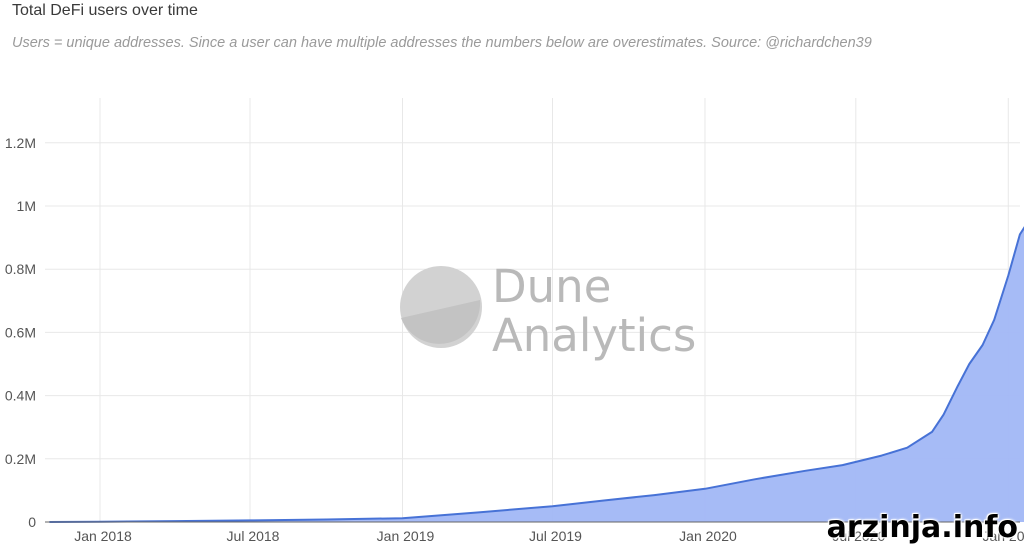 The width and height of the screenshot is (1024, 547). Describe the element at coordinates (594, 335) in the screenshot. I see `watermark-line-2: Analytics` at that location.